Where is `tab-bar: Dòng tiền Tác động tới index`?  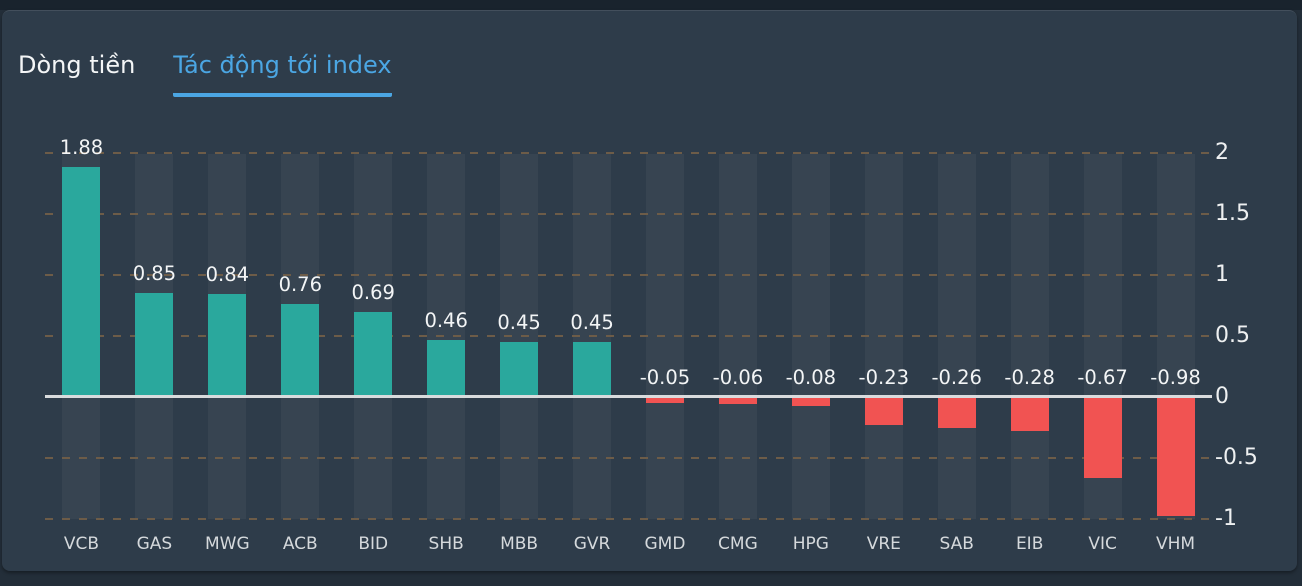 tab-bar: Dòng tiền Tác động tới index is located at coordinates (224, 77).